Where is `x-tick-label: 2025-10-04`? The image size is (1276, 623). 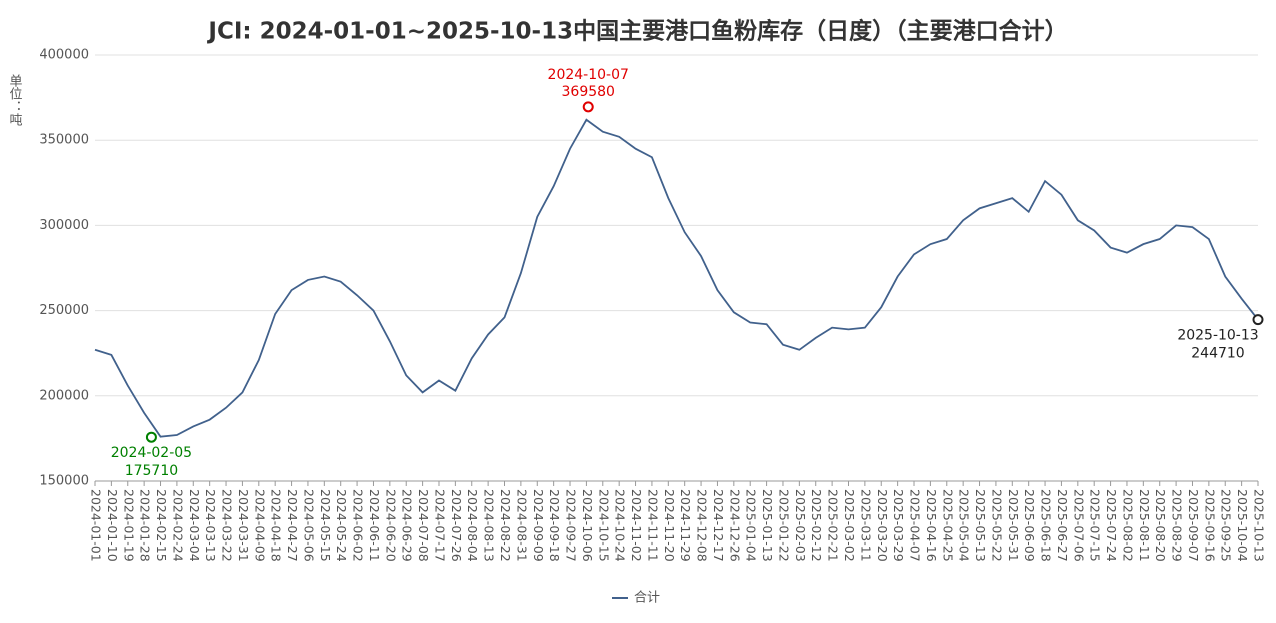
x-tick-label: 2025-10-04 is located at coordinates (1242, 525).